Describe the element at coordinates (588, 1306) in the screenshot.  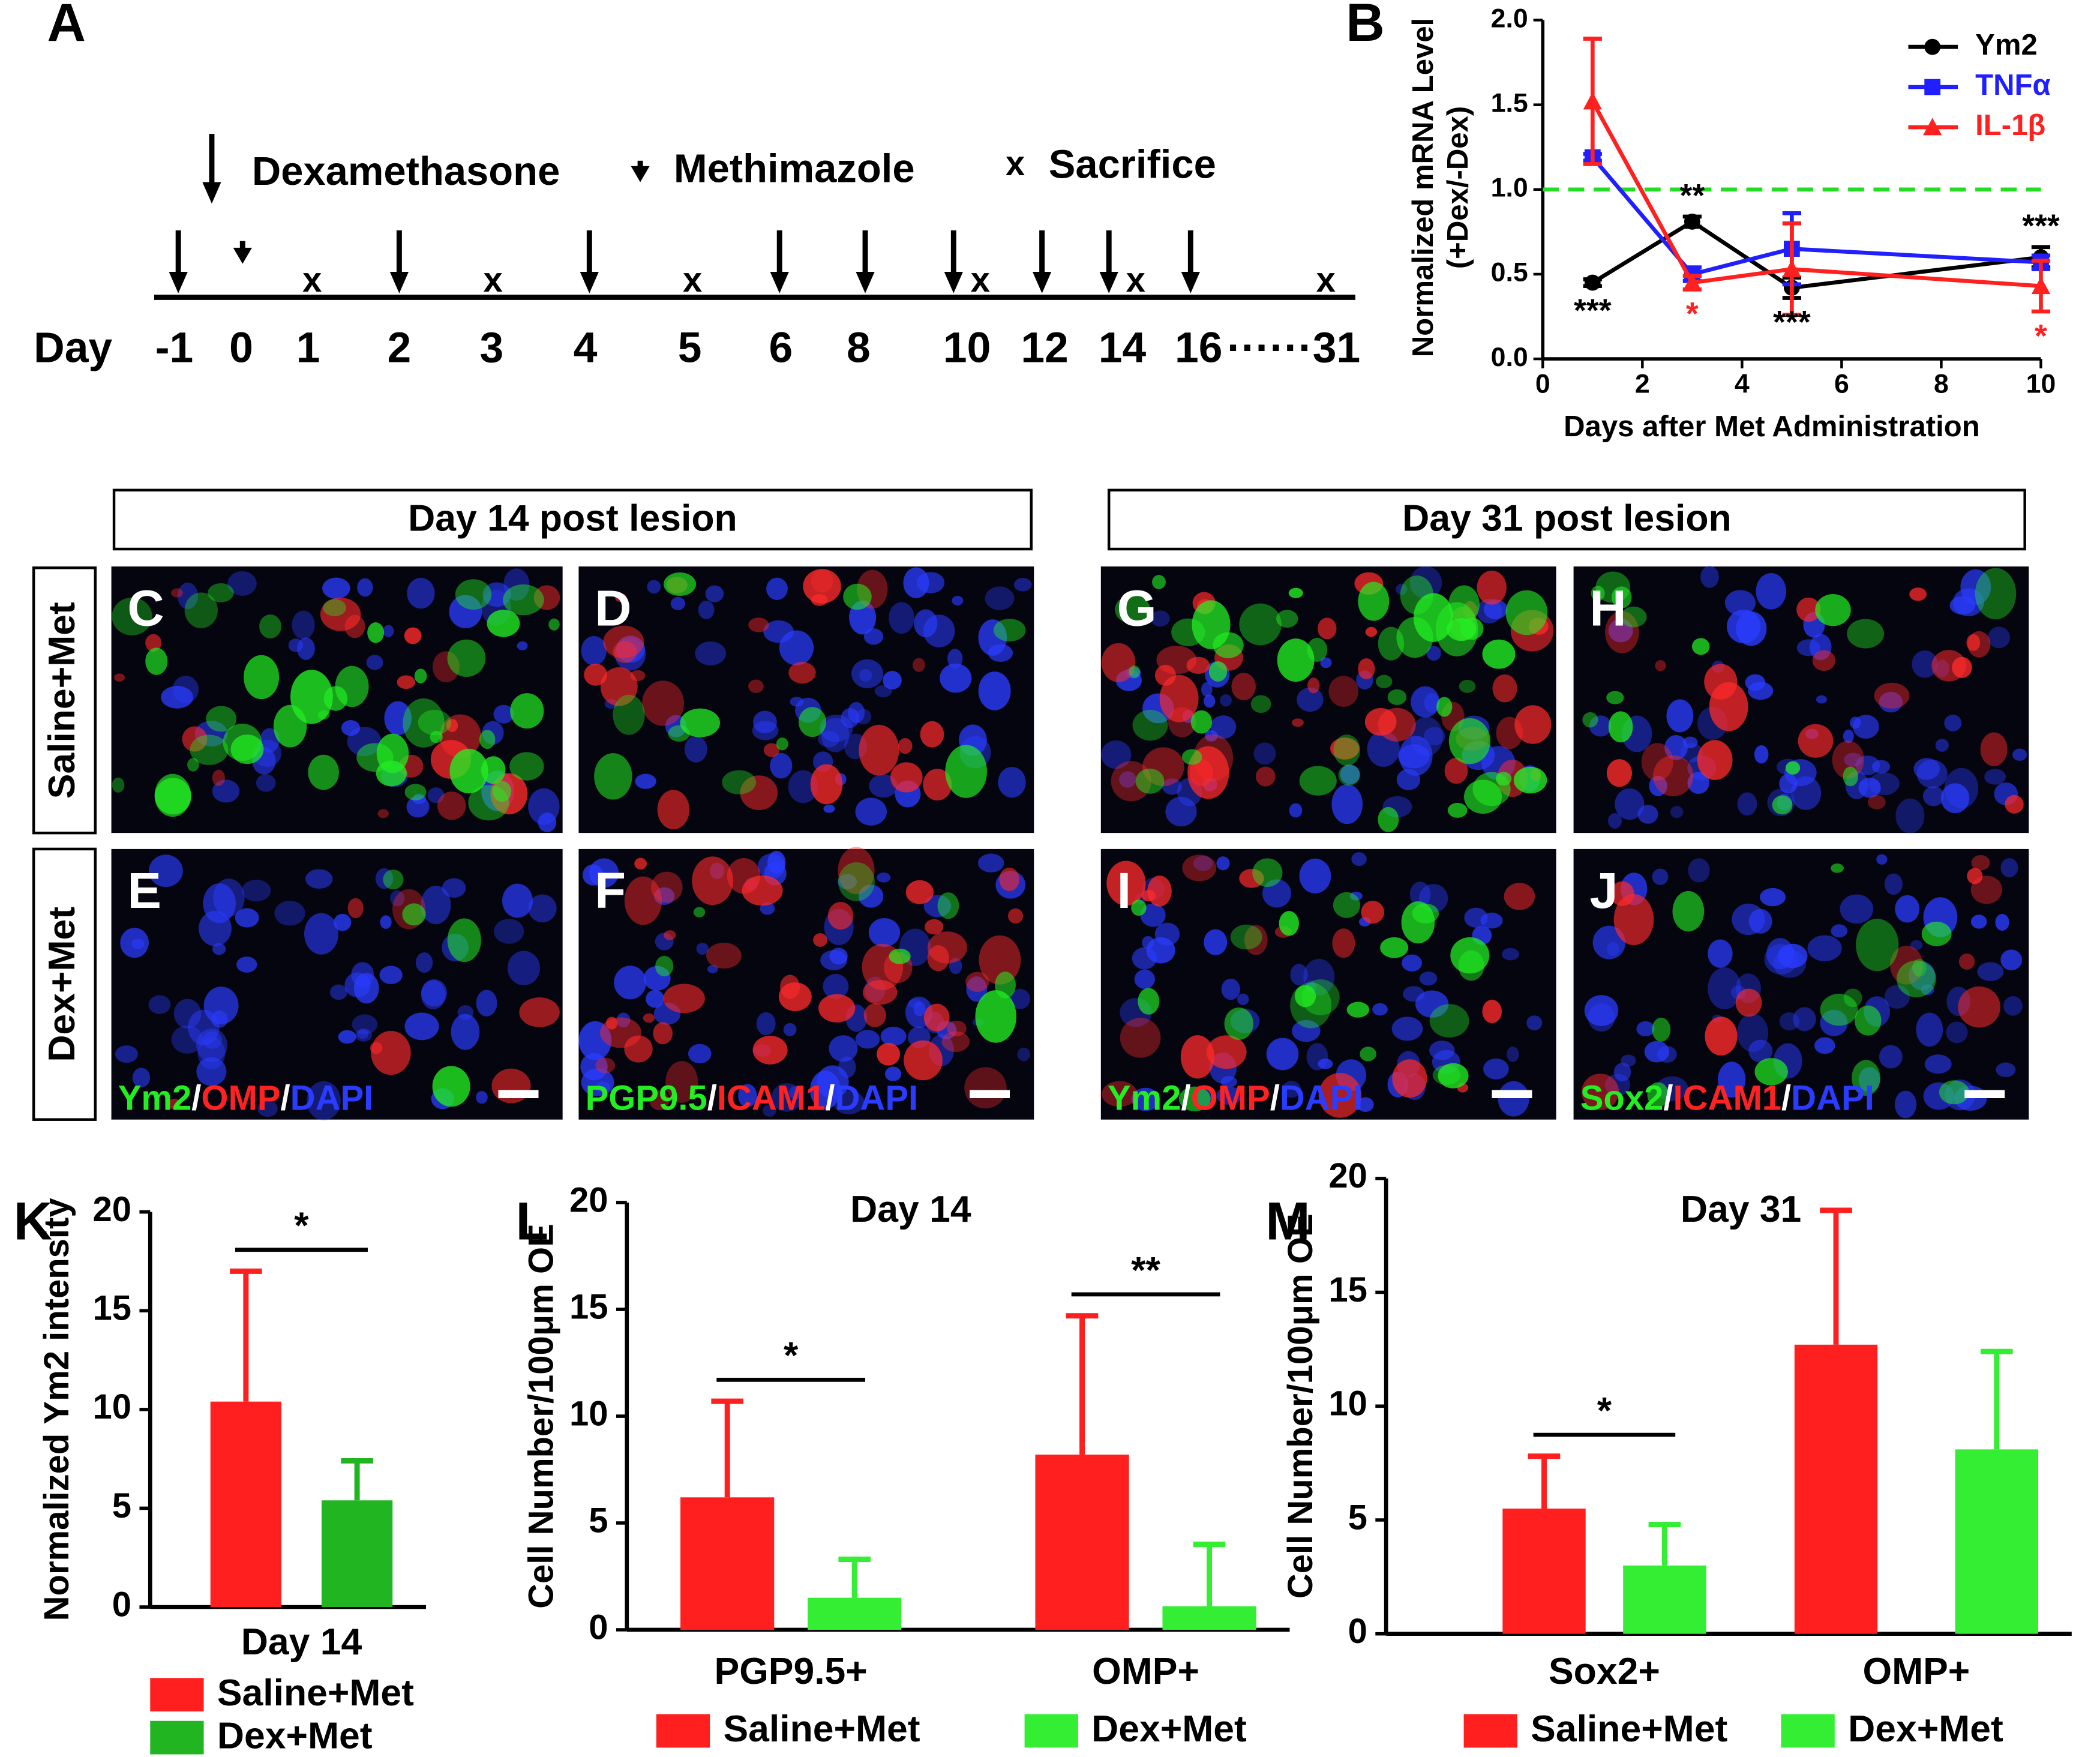
I see `y-tick-label: 15` at that location.